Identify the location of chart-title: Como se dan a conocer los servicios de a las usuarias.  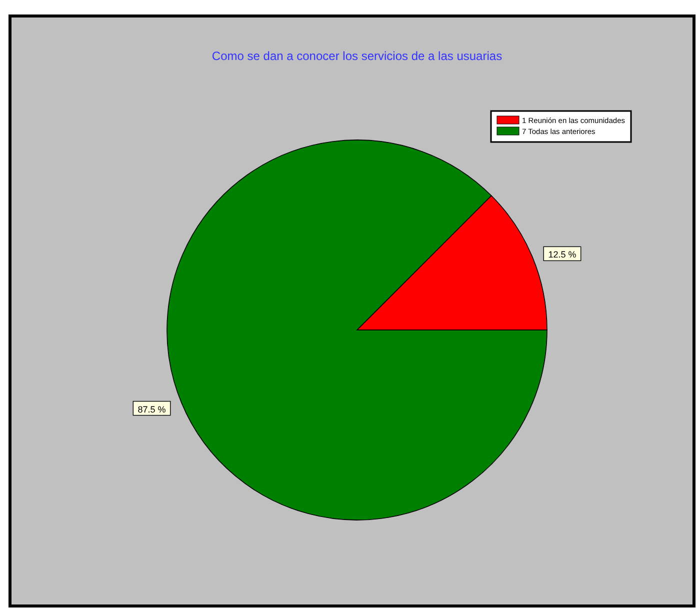
(357, 56).